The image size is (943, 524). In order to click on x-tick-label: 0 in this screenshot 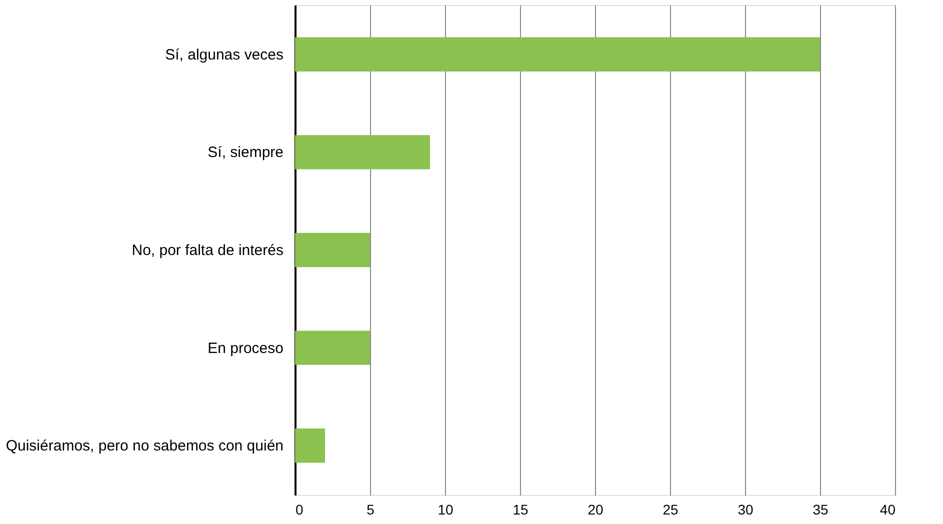, I will do `click(300, 510)`.